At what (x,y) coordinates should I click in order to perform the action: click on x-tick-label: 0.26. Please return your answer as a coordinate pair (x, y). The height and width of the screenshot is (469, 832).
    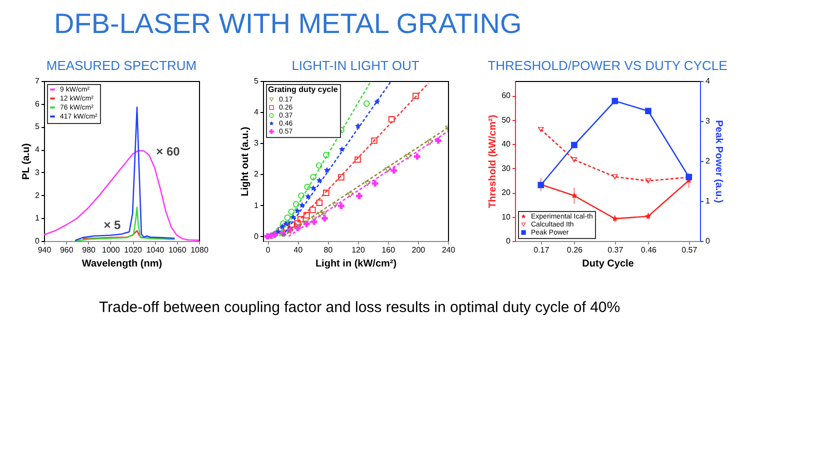
    Looking at the image, I should click on (575, 250).